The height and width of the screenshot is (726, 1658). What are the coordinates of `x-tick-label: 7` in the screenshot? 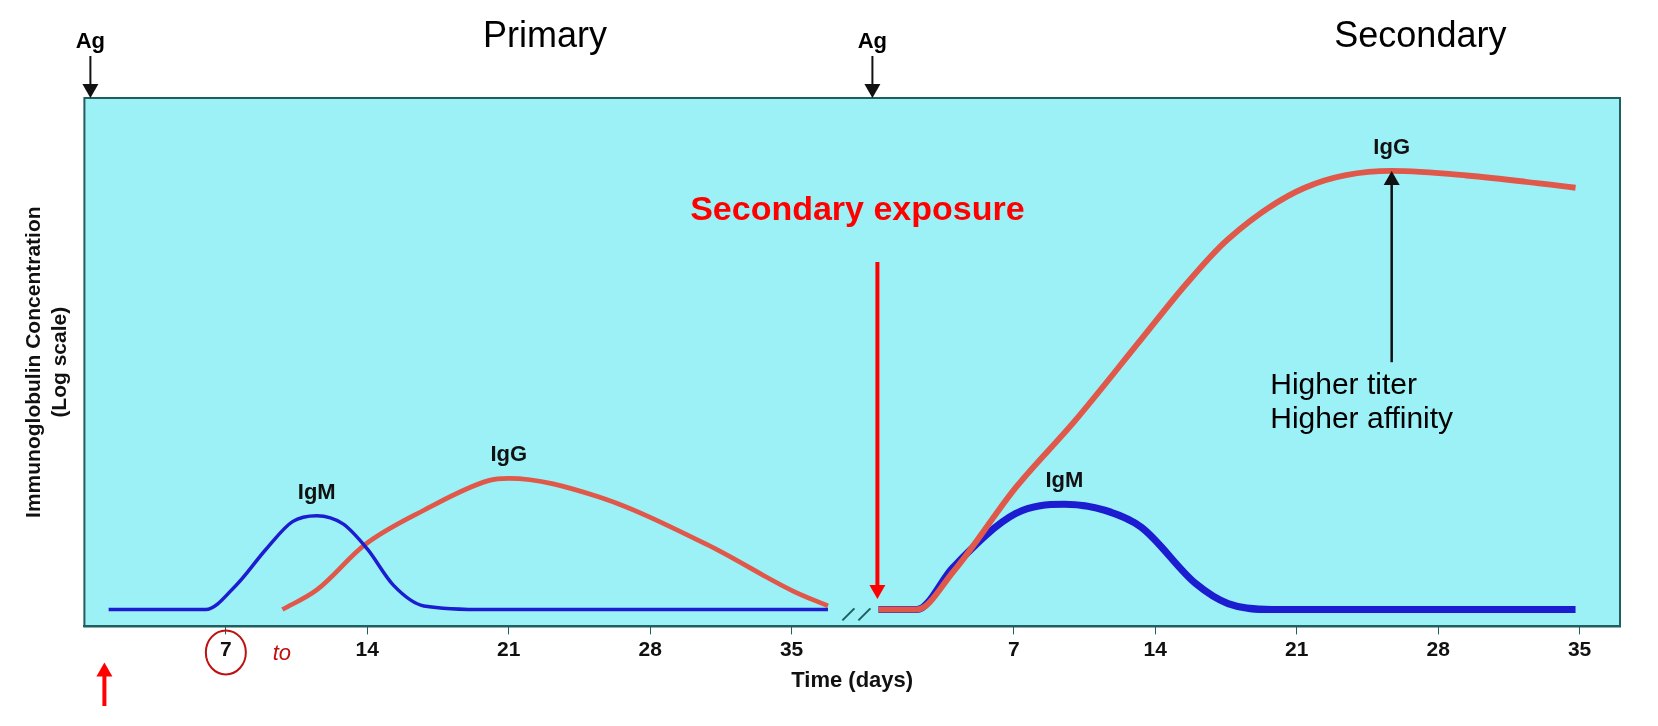 It's located at (225, 648).